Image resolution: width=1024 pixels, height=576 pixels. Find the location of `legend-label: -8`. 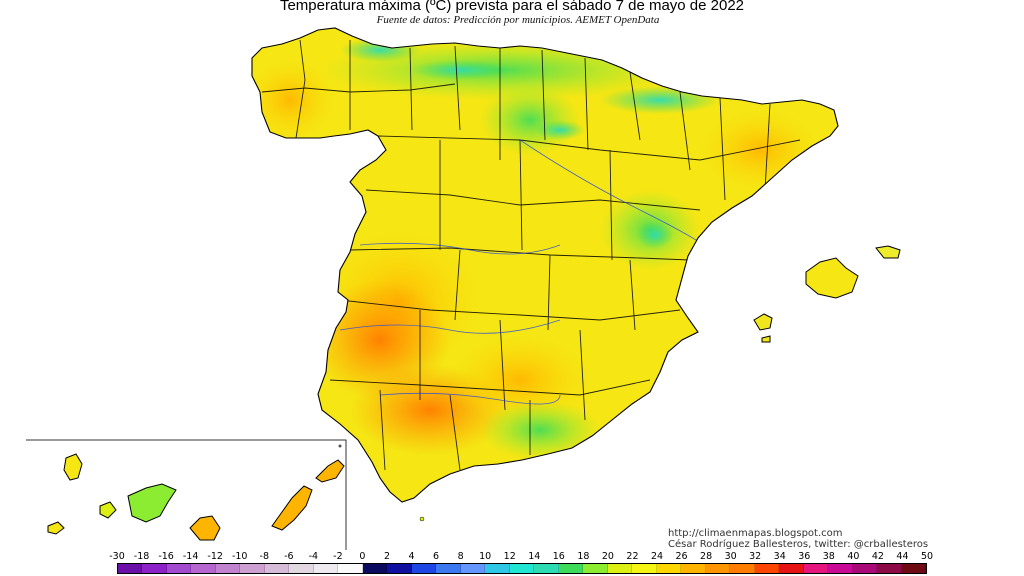

legend-label: -8 is located at coordinates (264, 556).